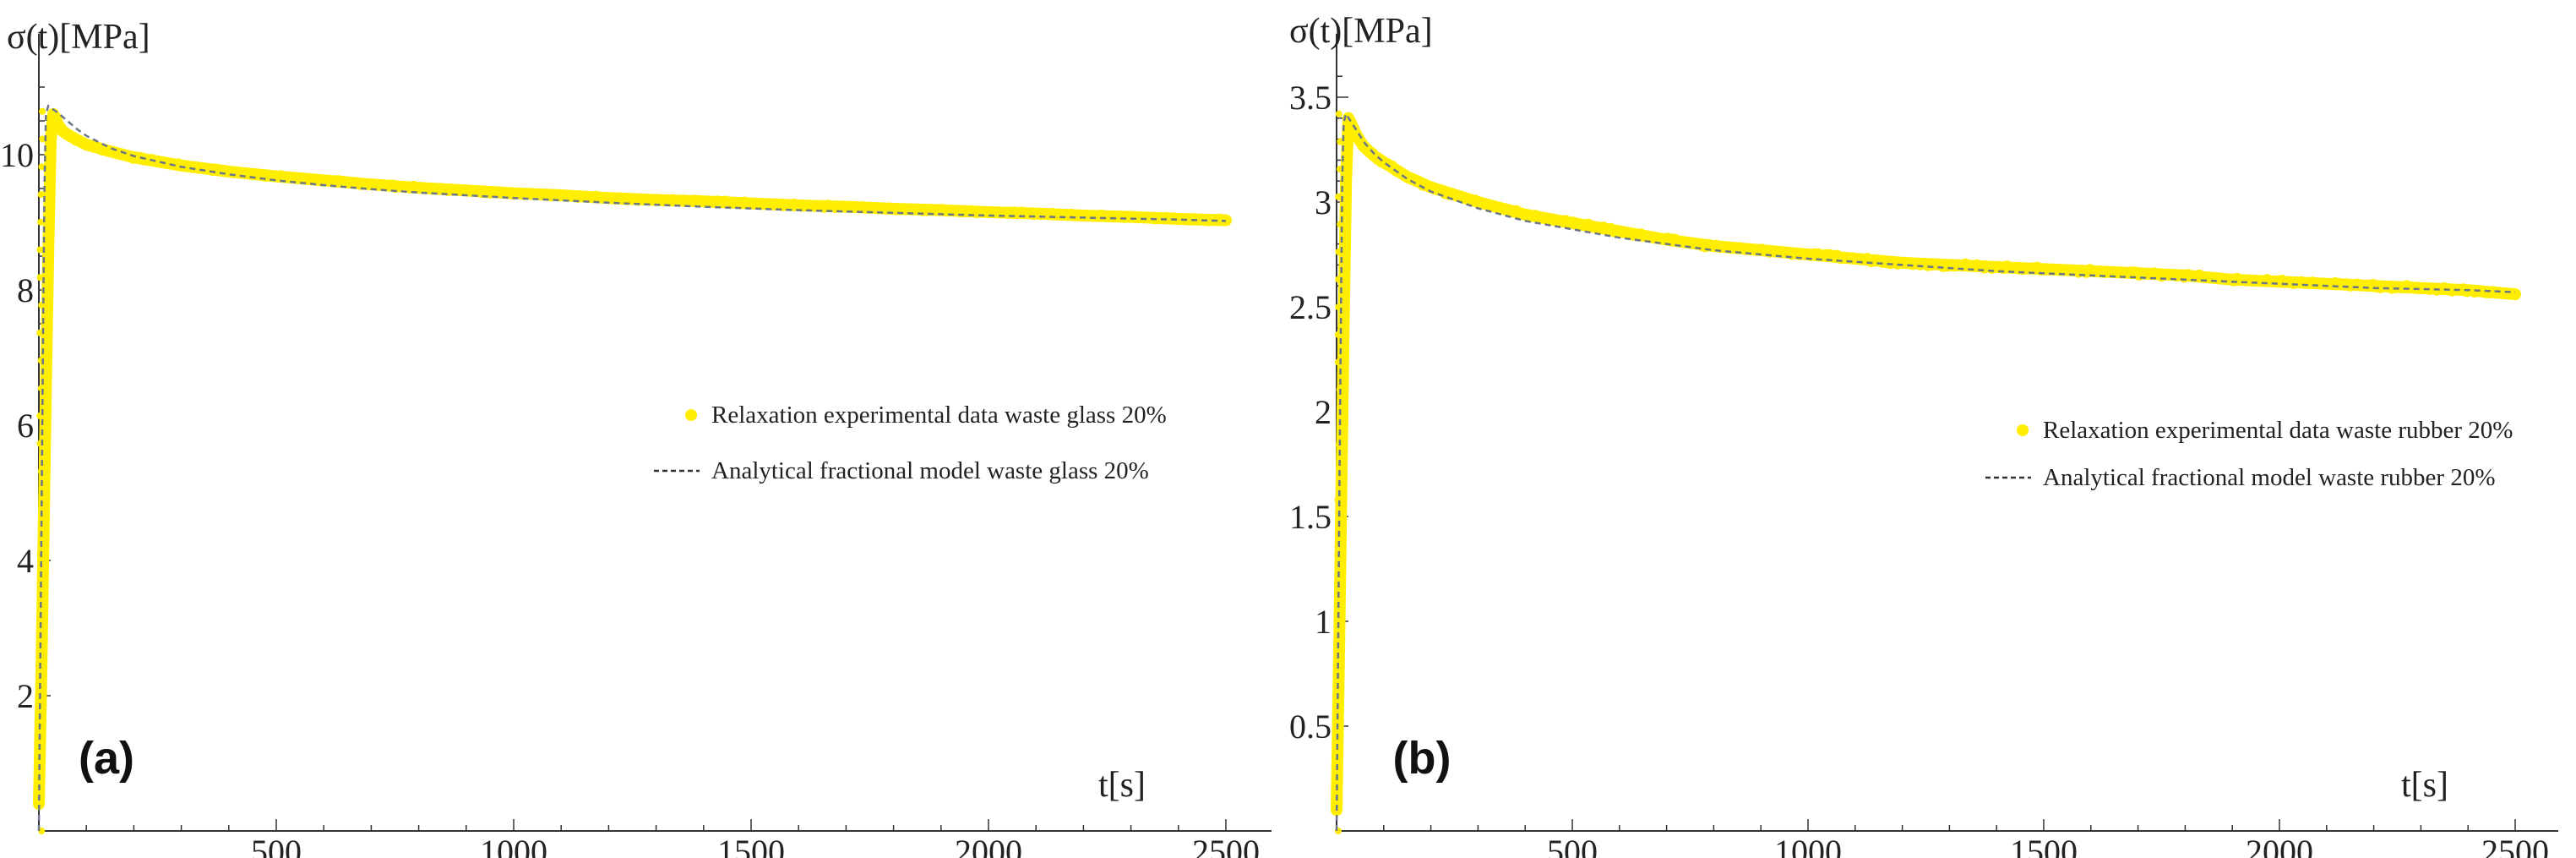 This screenshot has width=2576, height=858. What do you see at coordinates (25, 290) in the screenshot?
I see `y-tick-label-a: 8` at bounding box center [25, 290].